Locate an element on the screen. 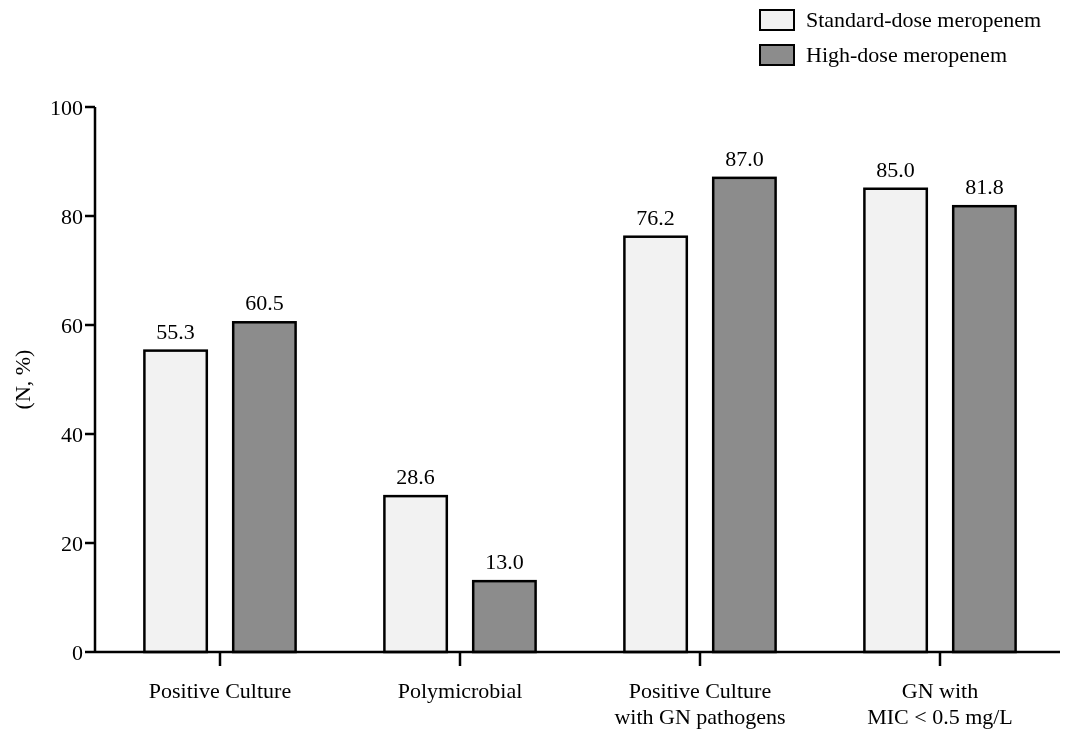 This screenshot has height=753, width=1089. y-tick-label: 20 is located at coordinates (72, 543).